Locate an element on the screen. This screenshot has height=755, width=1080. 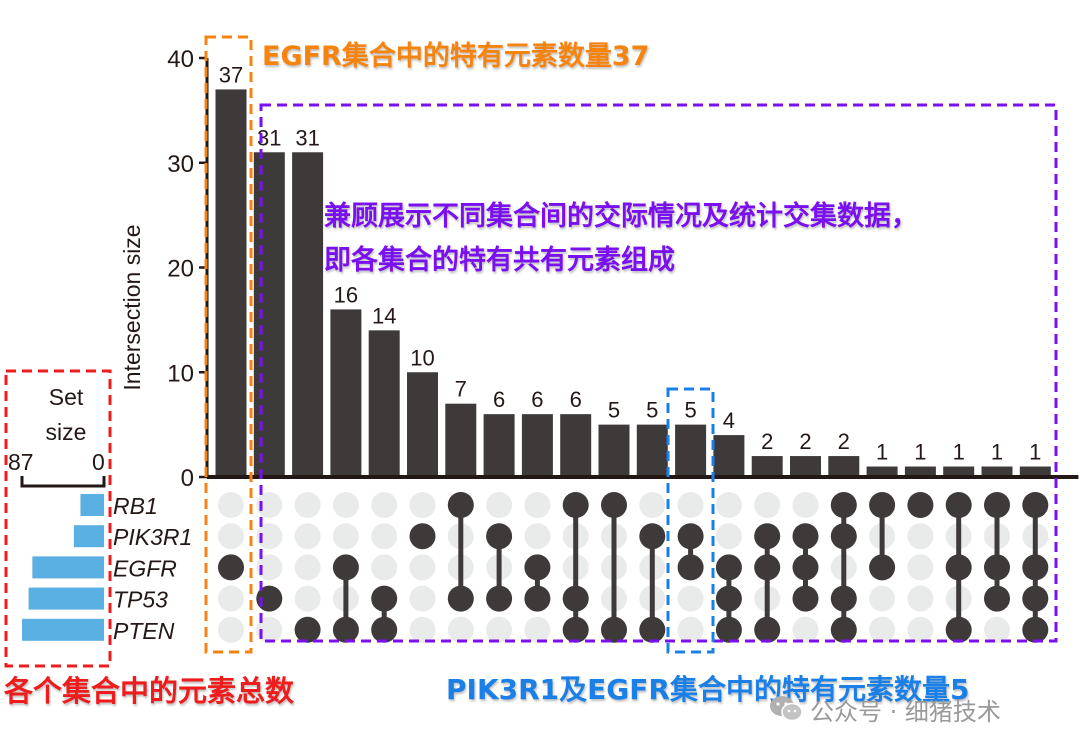
set-size-axis-bracket is located at coordinates (63, 482).